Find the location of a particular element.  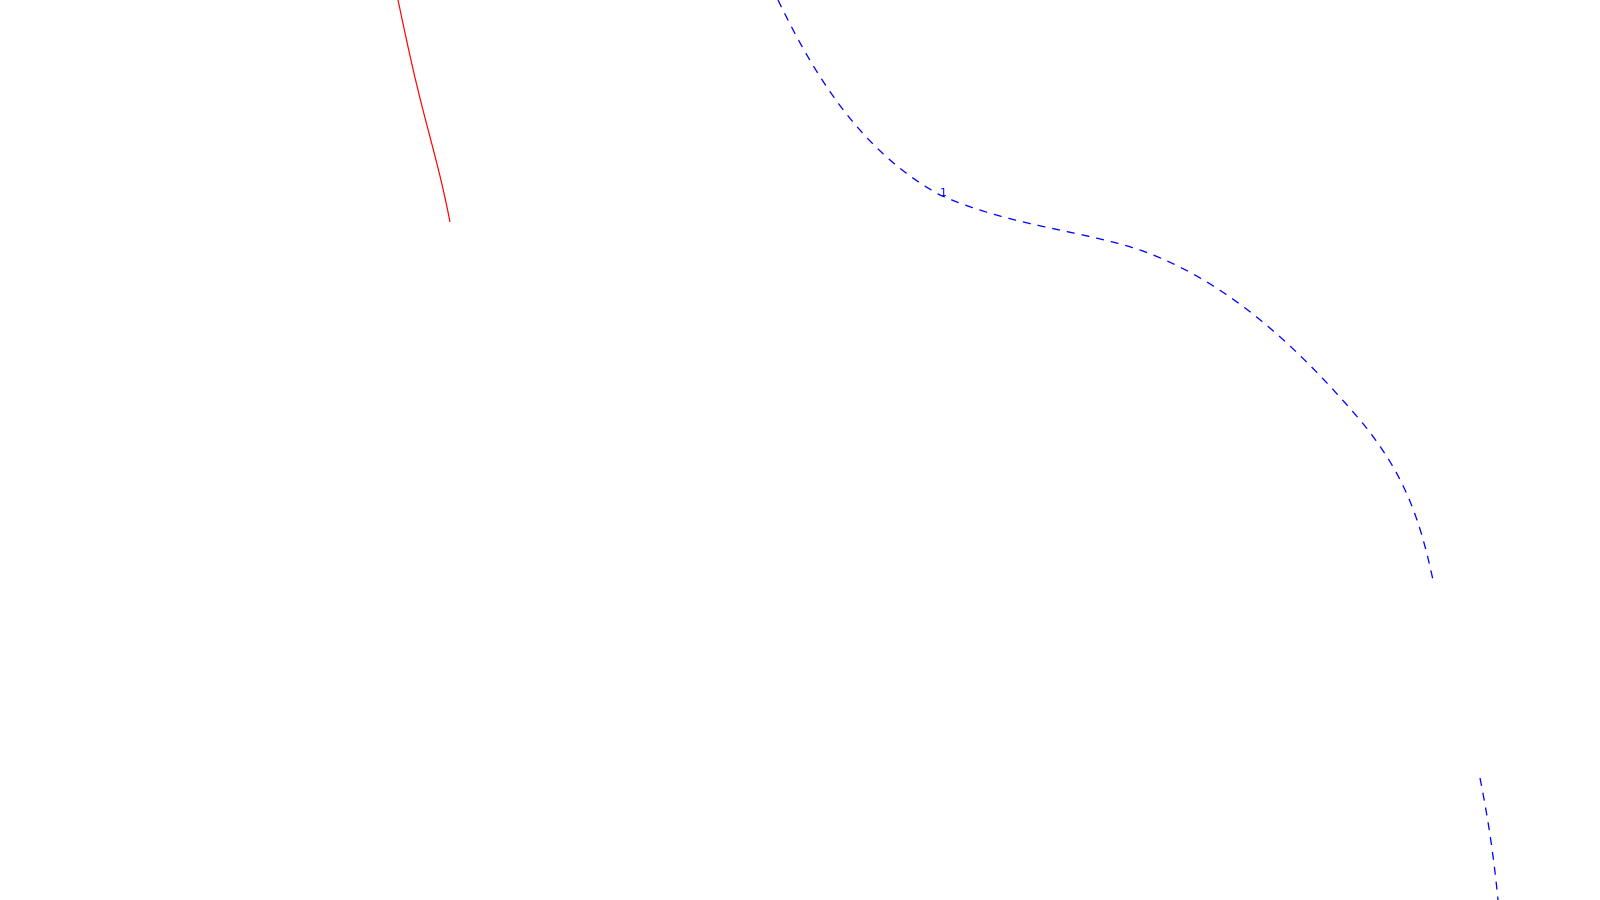

contour-label: 1 is located at coordinates (943, 192).